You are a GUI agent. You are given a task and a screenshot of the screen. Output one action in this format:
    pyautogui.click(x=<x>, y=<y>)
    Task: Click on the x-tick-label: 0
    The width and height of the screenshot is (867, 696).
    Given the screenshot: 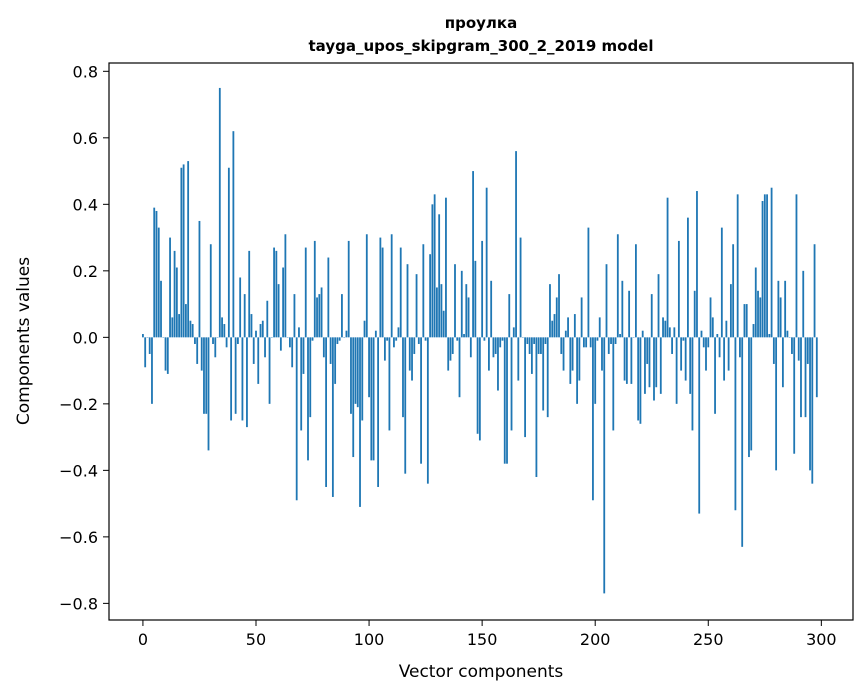 What is the action you would take?
    pyautogui.click(x=143, y=639)
    